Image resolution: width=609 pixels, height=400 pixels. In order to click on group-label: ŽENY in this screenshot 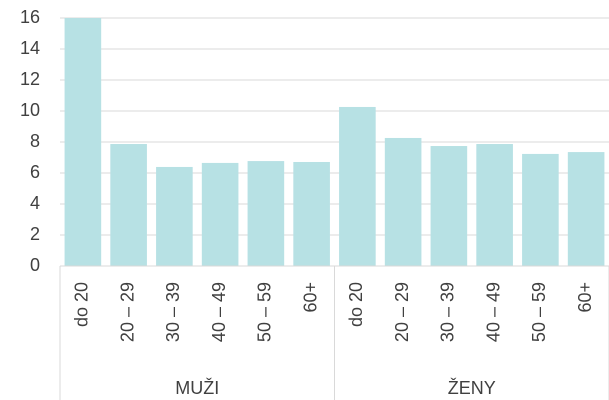, I will do `click(472, 388)`.